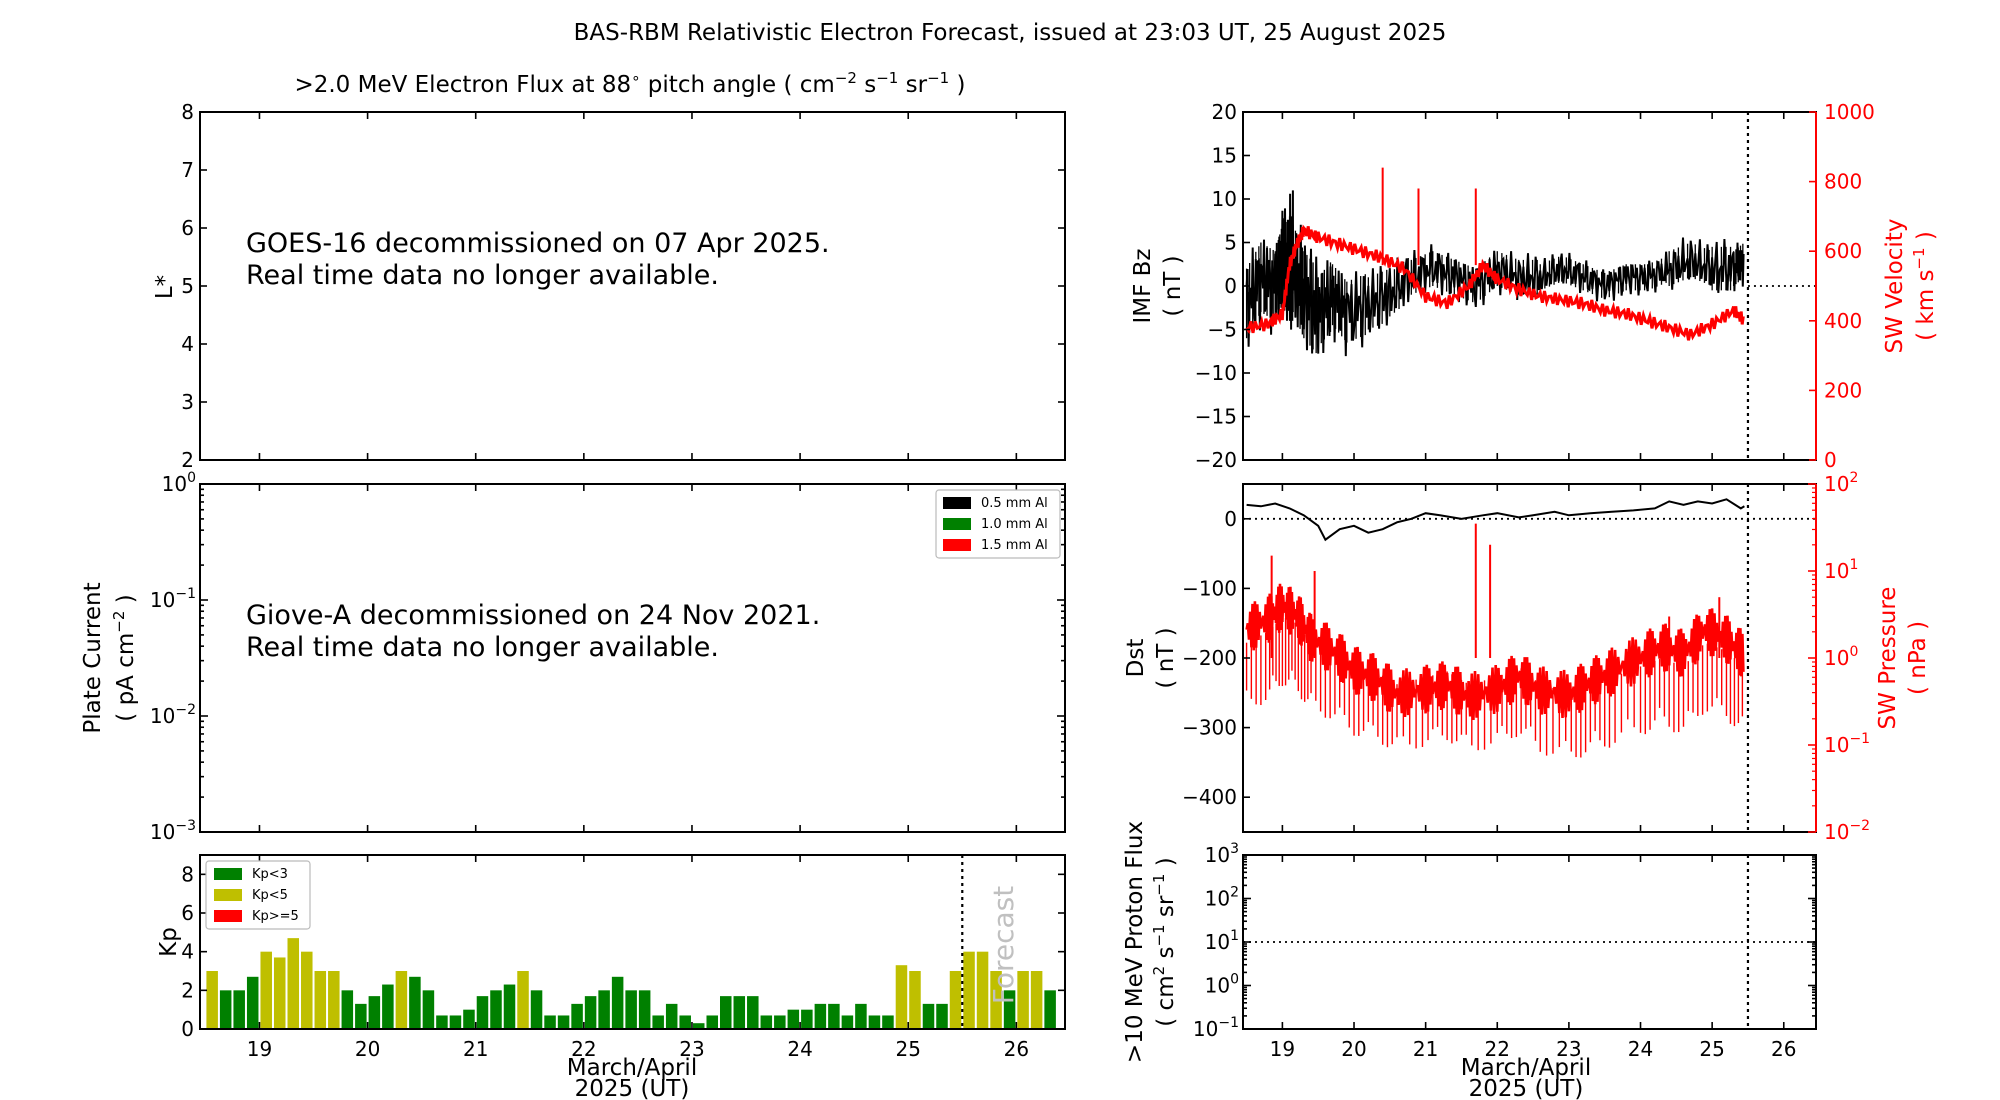  I want to click on kp-ylabel: Kp, so click(169, 942).